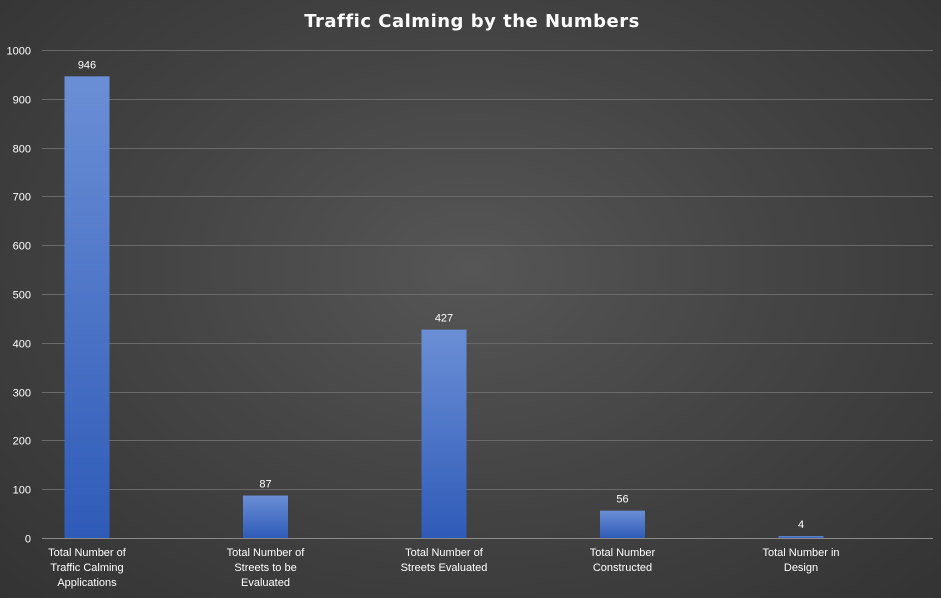 The width and height of the screenshot is (941, 598). I want to click on data-label: 427, so click(444, 319).